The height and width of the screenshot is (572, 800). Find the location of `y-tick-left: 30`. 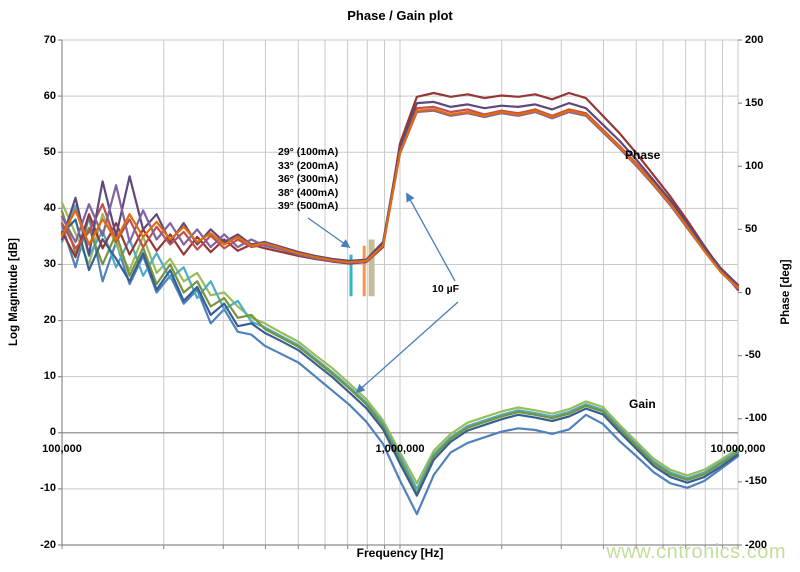

y-tick-left: 30 is located at coordinates (49, 263).